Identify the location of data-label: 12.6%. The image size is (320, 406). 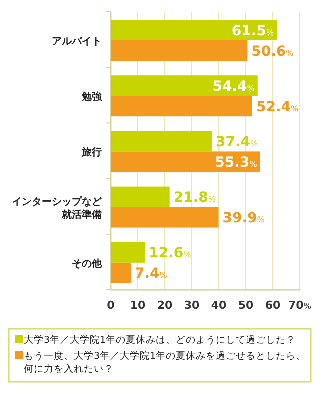
(170, 254).